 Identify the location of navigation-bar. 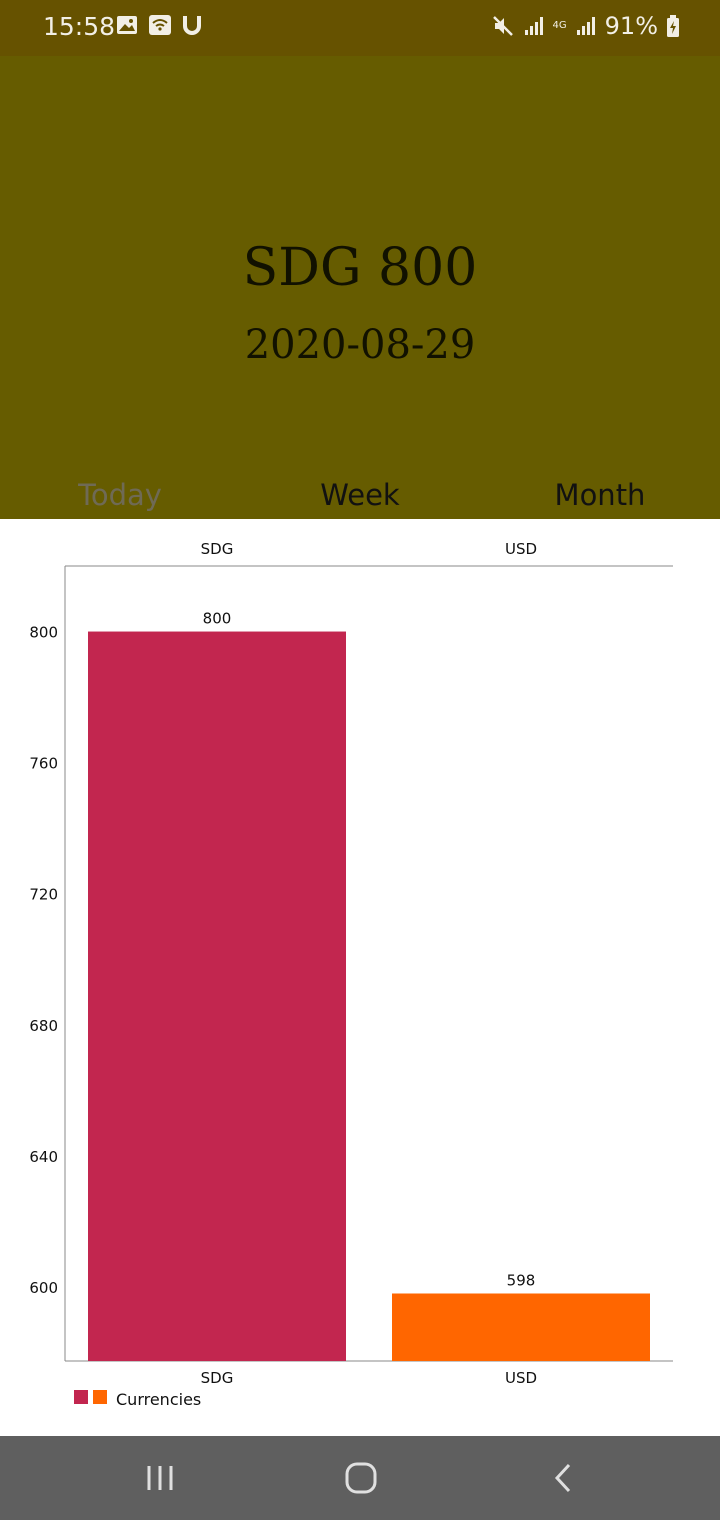
(360, 1478).